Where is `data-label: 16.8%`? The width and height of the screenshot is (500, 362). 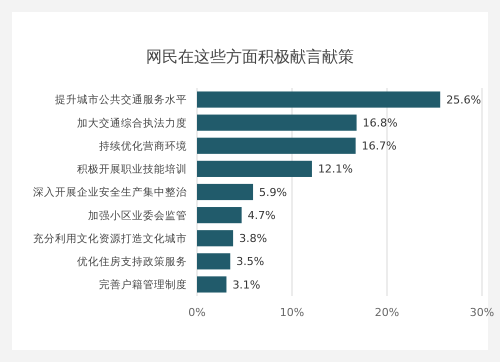 data-label: 16.8% is located at coordinates (380, 123).